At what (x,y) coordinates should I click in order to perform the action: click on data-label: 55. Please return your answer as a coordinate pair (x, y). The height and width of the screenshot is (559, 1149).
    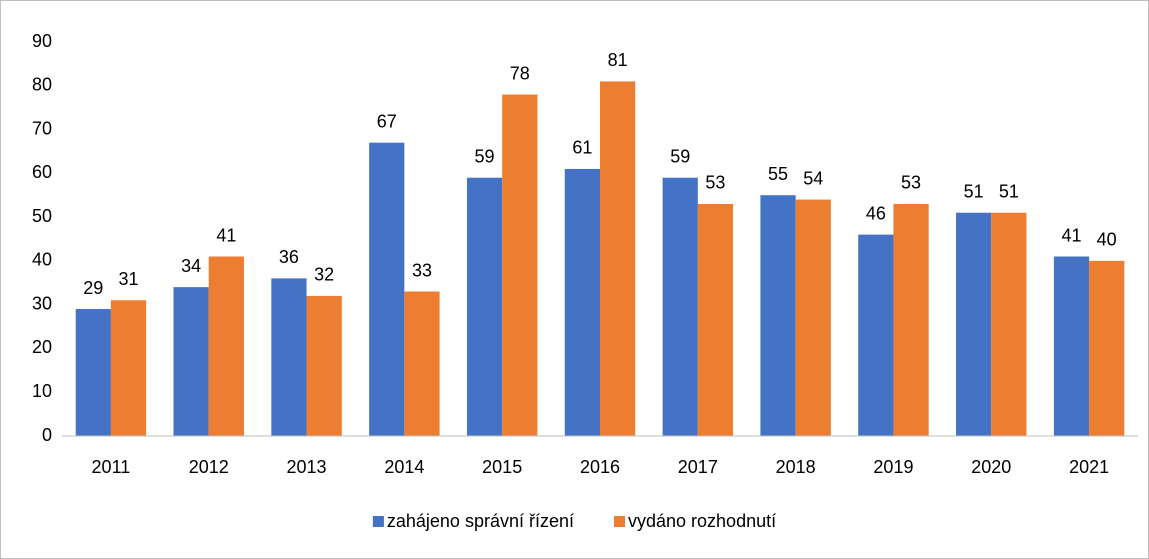
    Looking at the image, I should click on (778, 174).